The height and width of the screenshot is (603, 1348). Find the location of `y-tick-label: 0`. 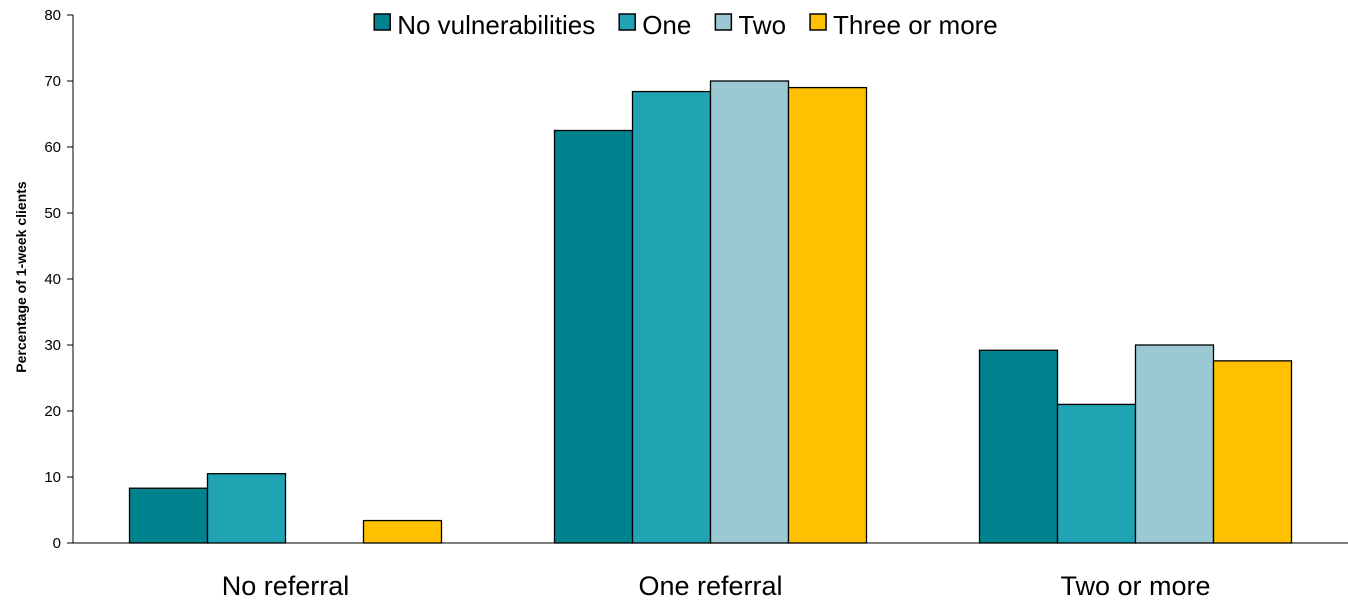

y-tick-label: 0 is located at coordinates (57, 543).